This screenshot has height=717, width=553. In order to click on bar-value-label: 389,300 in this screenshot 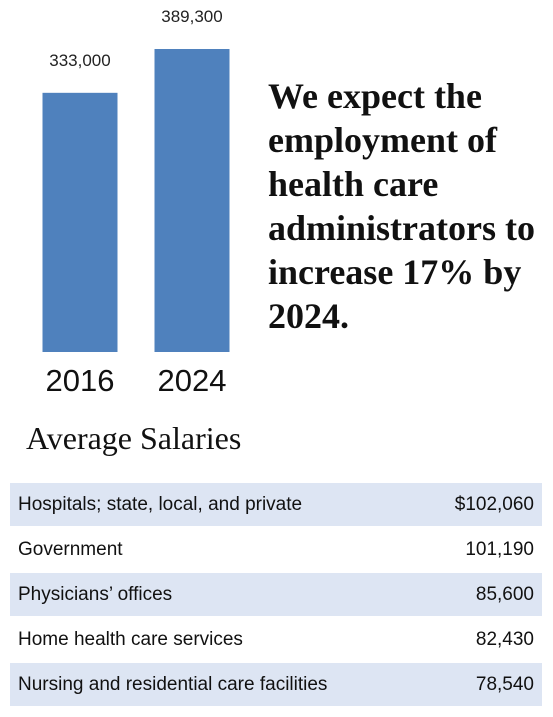, I will do `click(191, 16)`.